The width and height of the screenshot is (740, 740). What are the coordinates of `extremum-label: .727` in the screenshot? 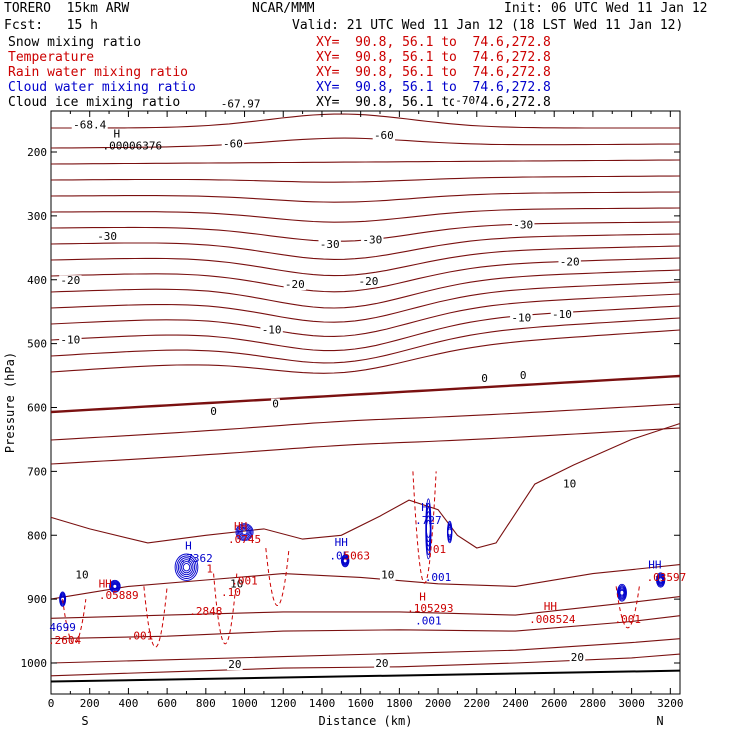 It's located at (428, 520).